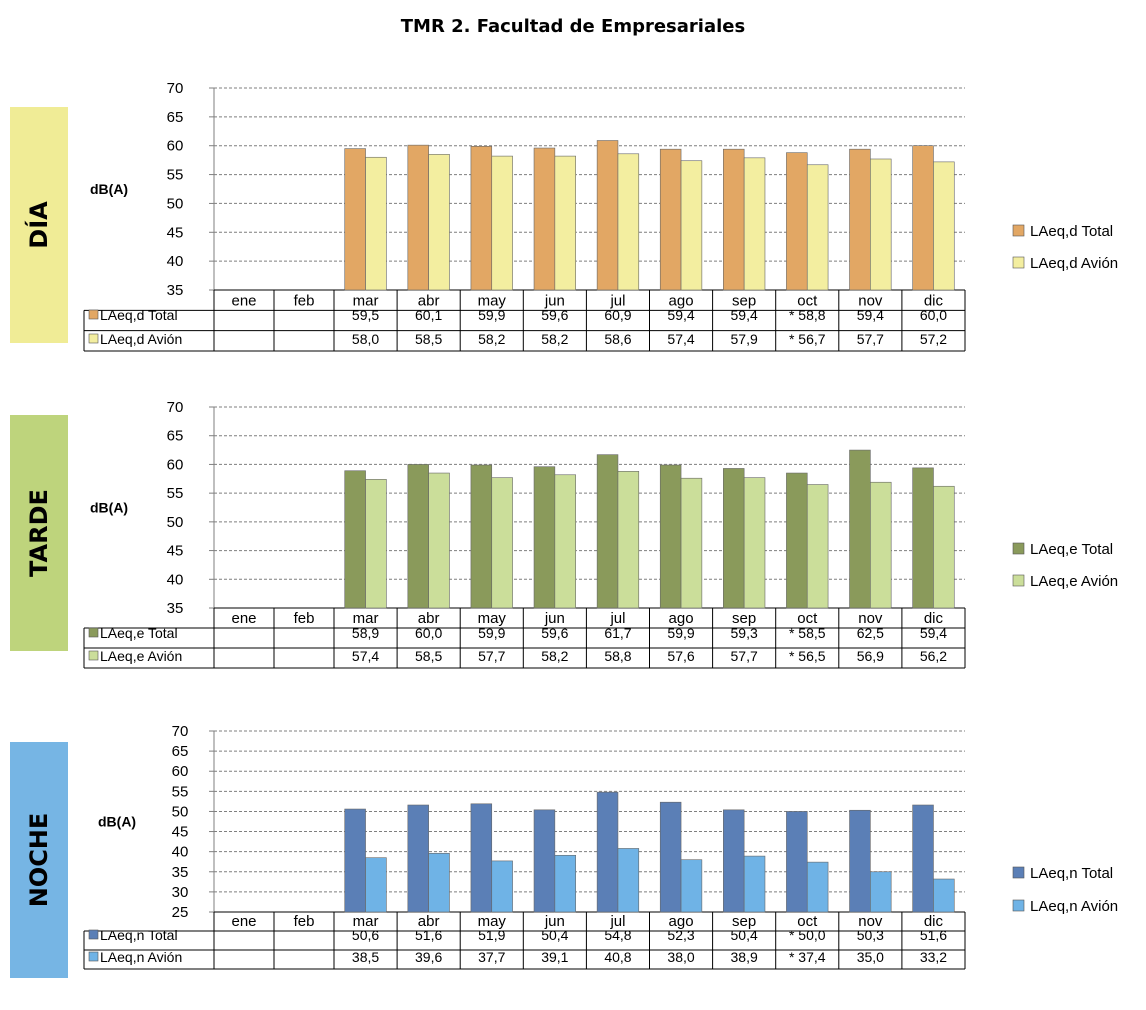 This screenshot has height=1010, width=1146. I want to click on data-label: 35,0, so click(870, 957).